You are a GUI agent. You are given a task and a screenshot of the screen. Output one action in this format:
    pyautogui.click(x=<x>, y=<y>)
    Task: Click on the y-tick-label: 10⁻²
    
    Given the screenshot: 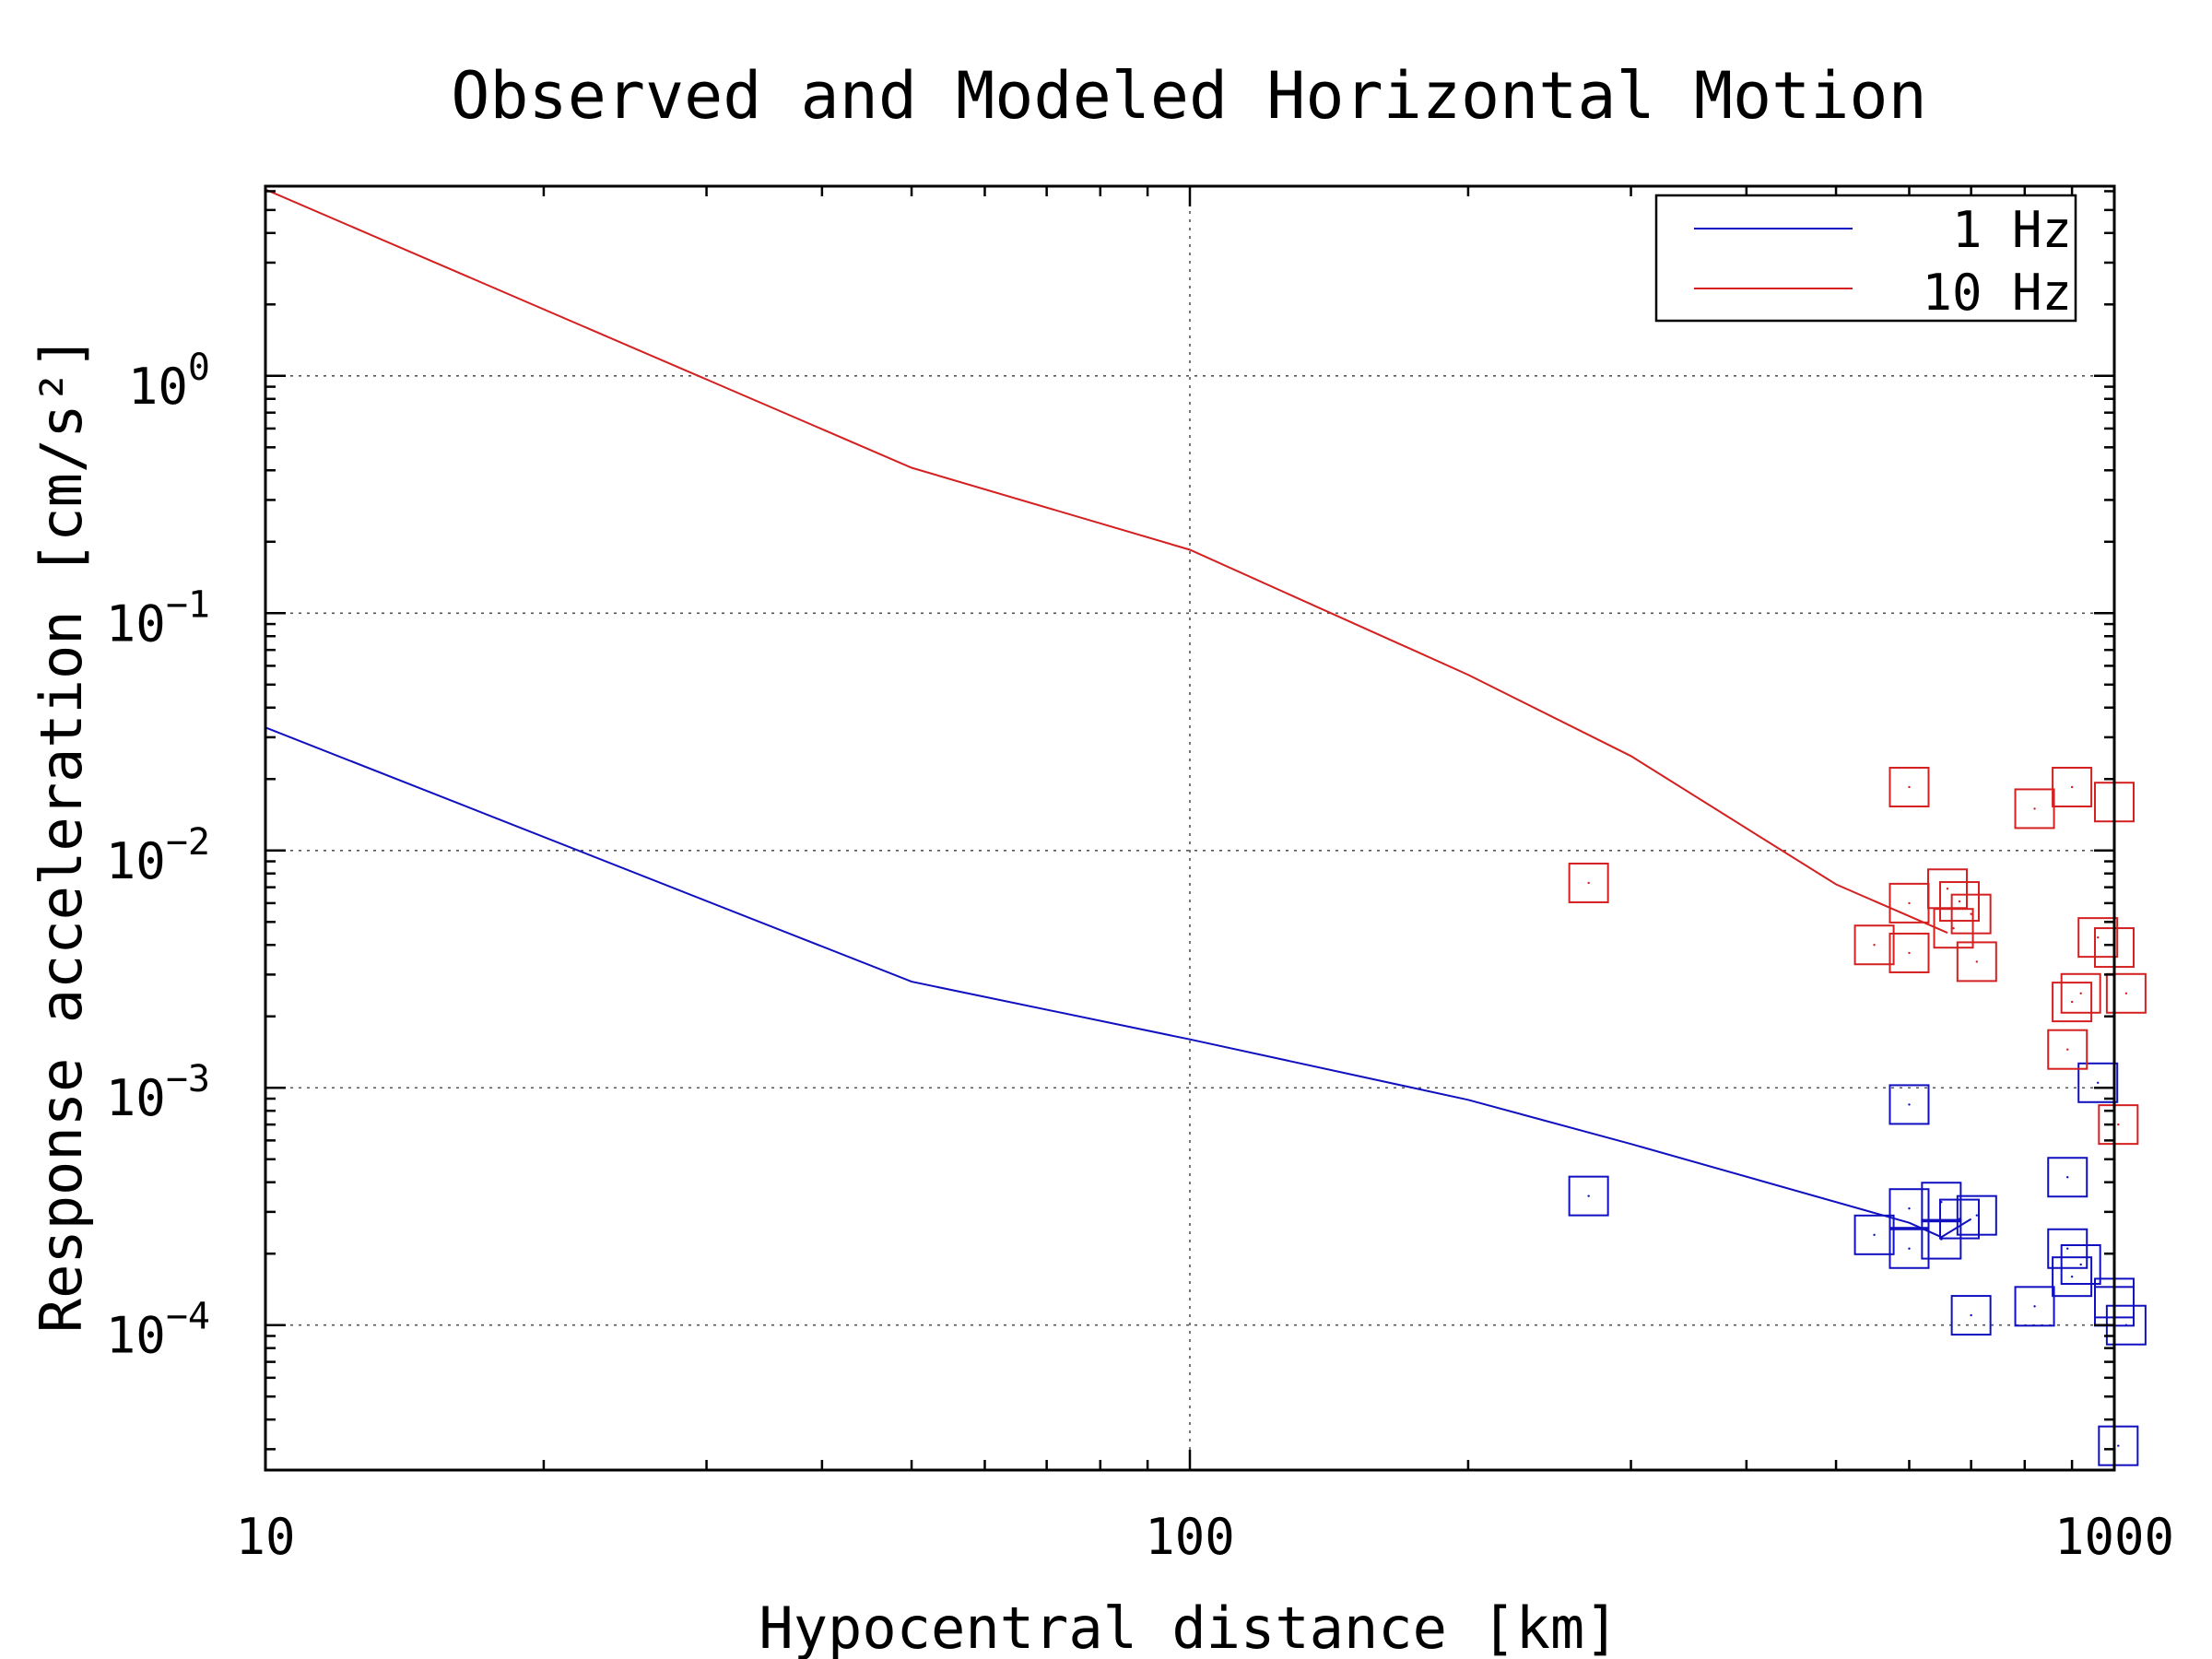 What is the action you would take?
    pyautogui.click(x=158, y=855)
    